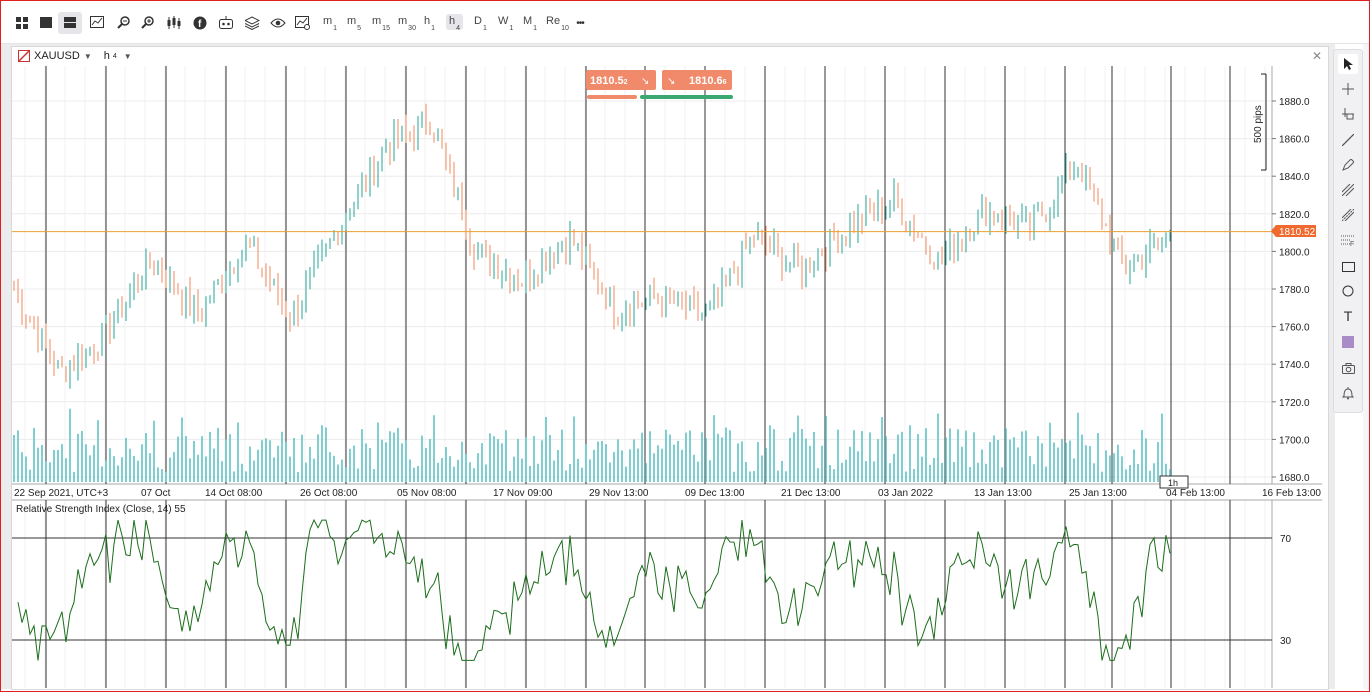 This screenshot has height=692, width=1370. What do you see at coordinates (671, 81) in the screenshot?
I see `buy-arrow-icon: ↘` at bounding box center [671, 81].